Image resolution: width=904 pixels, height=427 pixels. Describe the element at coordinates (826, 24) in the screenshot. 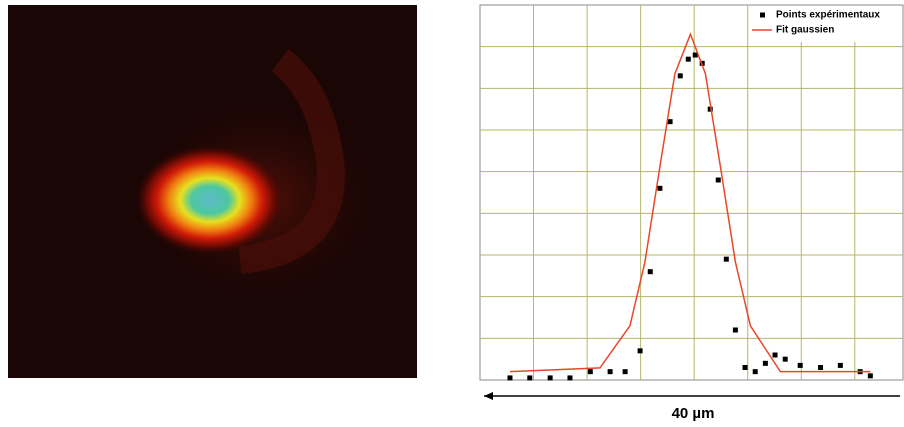

I see `legend-box` at that location.